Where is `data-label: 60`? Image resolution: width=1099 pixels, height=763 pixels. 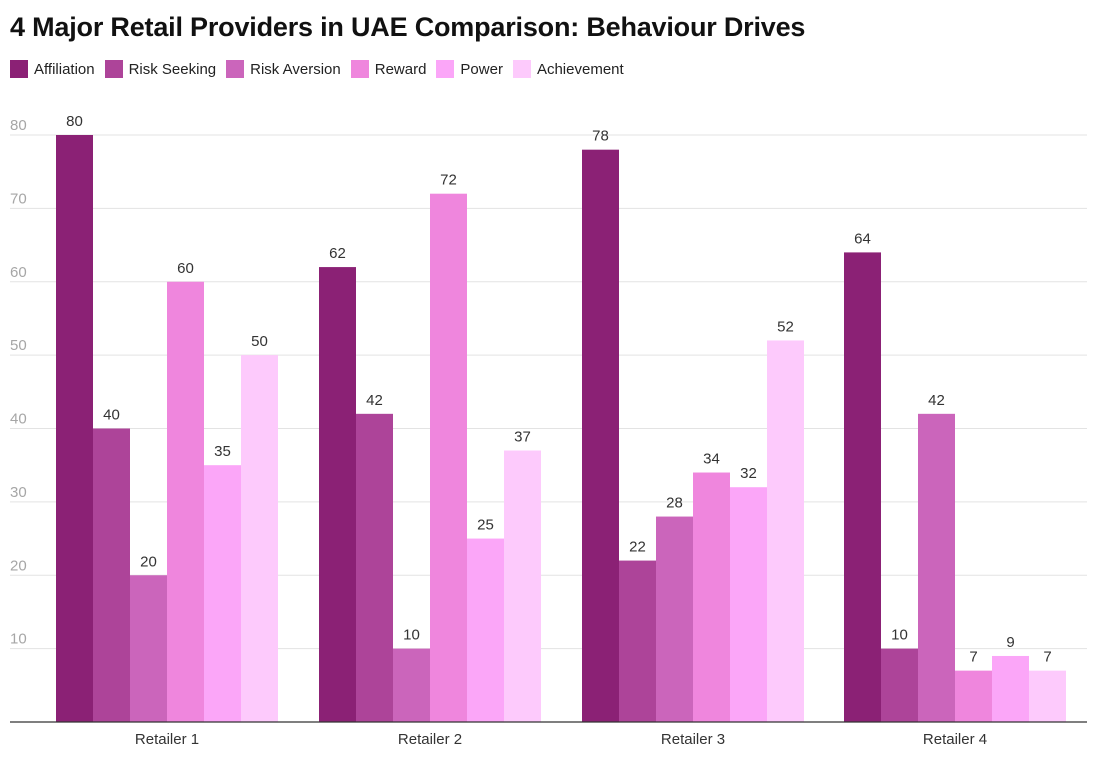
data-label: 60 is located at coordinates (185, 268).